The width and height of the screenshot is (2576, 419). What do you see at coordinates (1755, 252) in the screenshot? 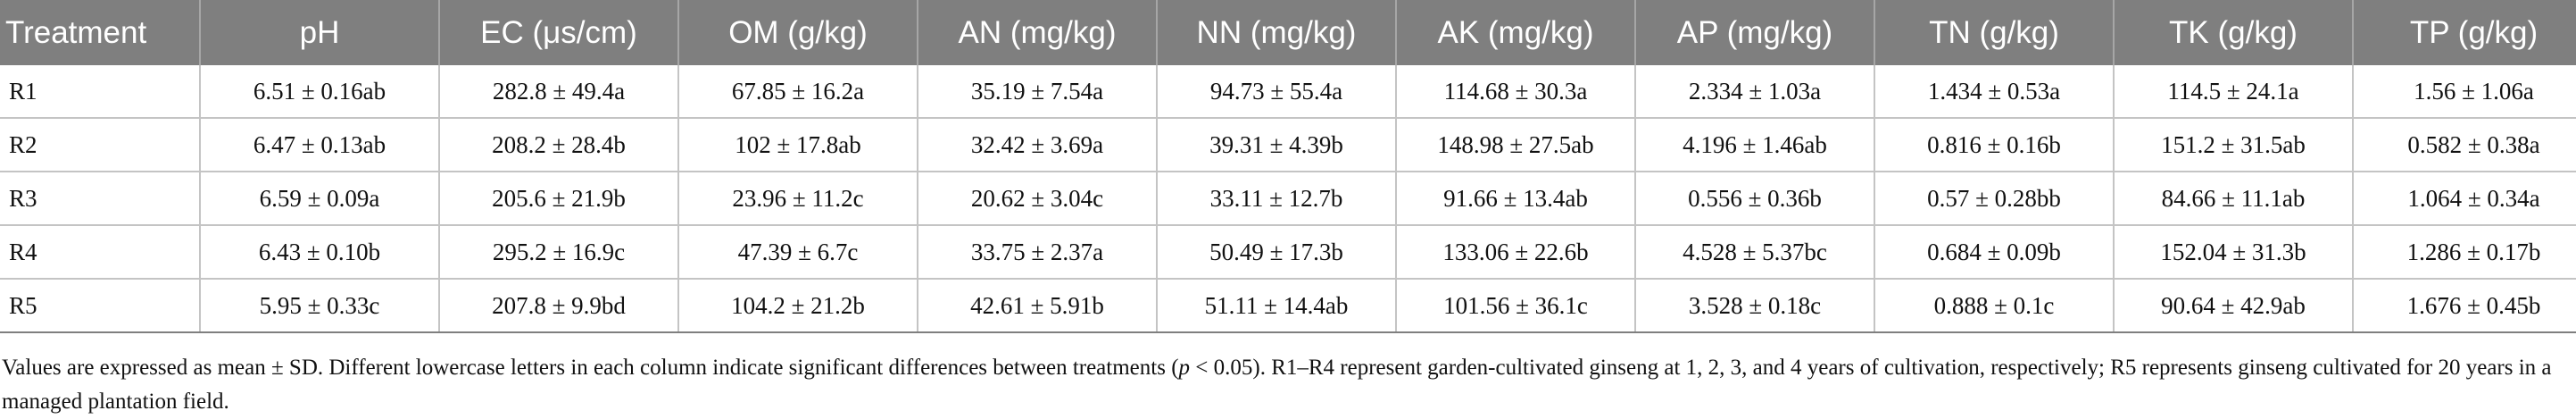
I see `table-cell: 4.528 ± 5.37bc` at bounding box center [1755, 252].